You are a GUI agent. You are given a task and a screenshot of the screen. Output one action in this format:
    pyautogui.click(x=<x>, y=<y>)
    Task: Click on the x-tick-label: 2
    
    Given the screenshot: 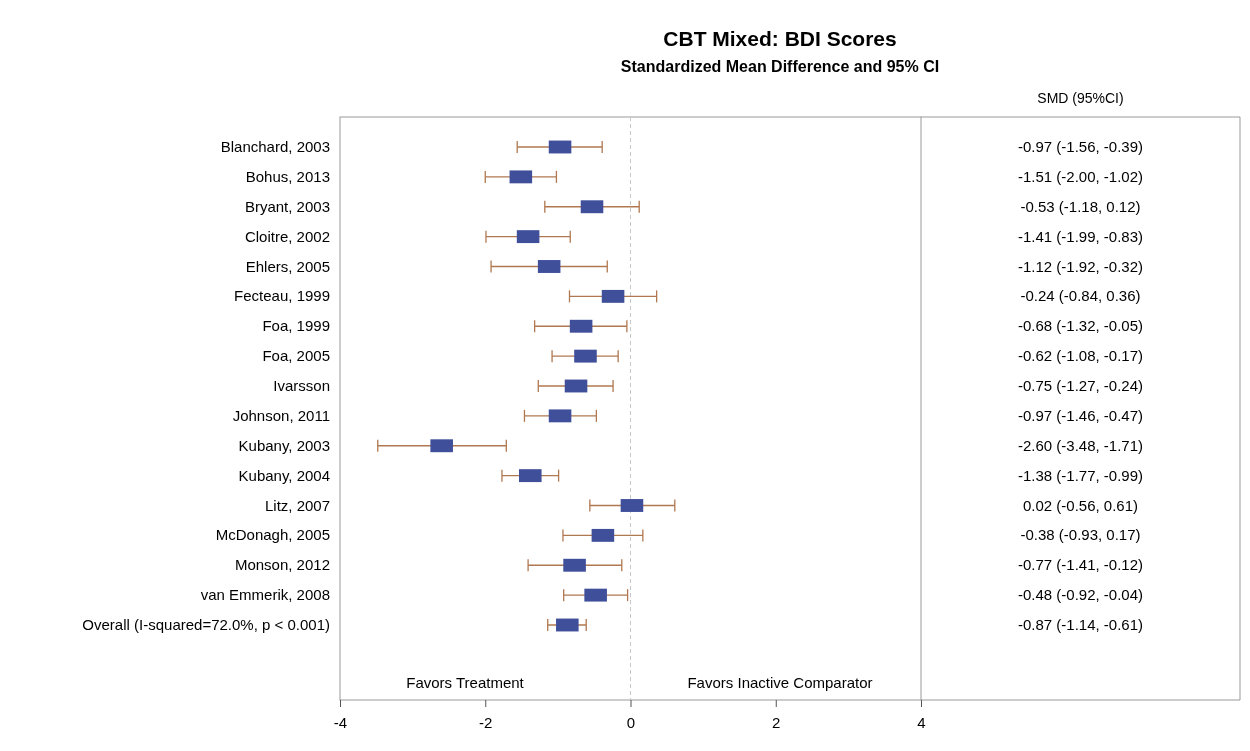 What is the action you would take?
    pyautogui.click(x=776, y=722)
    